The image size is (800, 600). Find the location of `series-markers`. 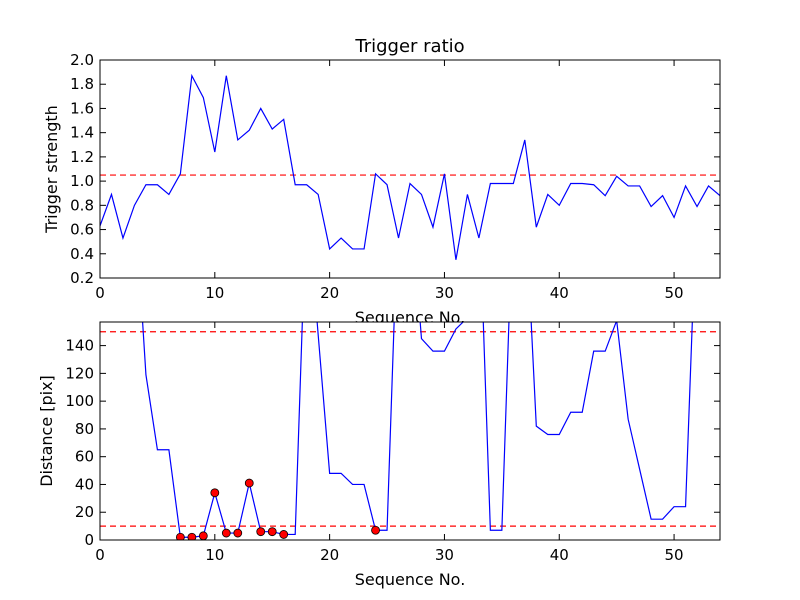

series-markers is located at coordinates (277, 509).